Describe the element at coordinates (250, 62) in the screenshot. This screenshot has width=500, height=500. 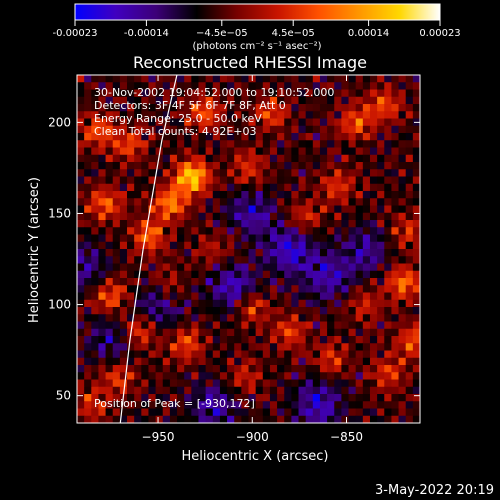
I see `chart-title: Reconstructed RHESSI Image` at that location.